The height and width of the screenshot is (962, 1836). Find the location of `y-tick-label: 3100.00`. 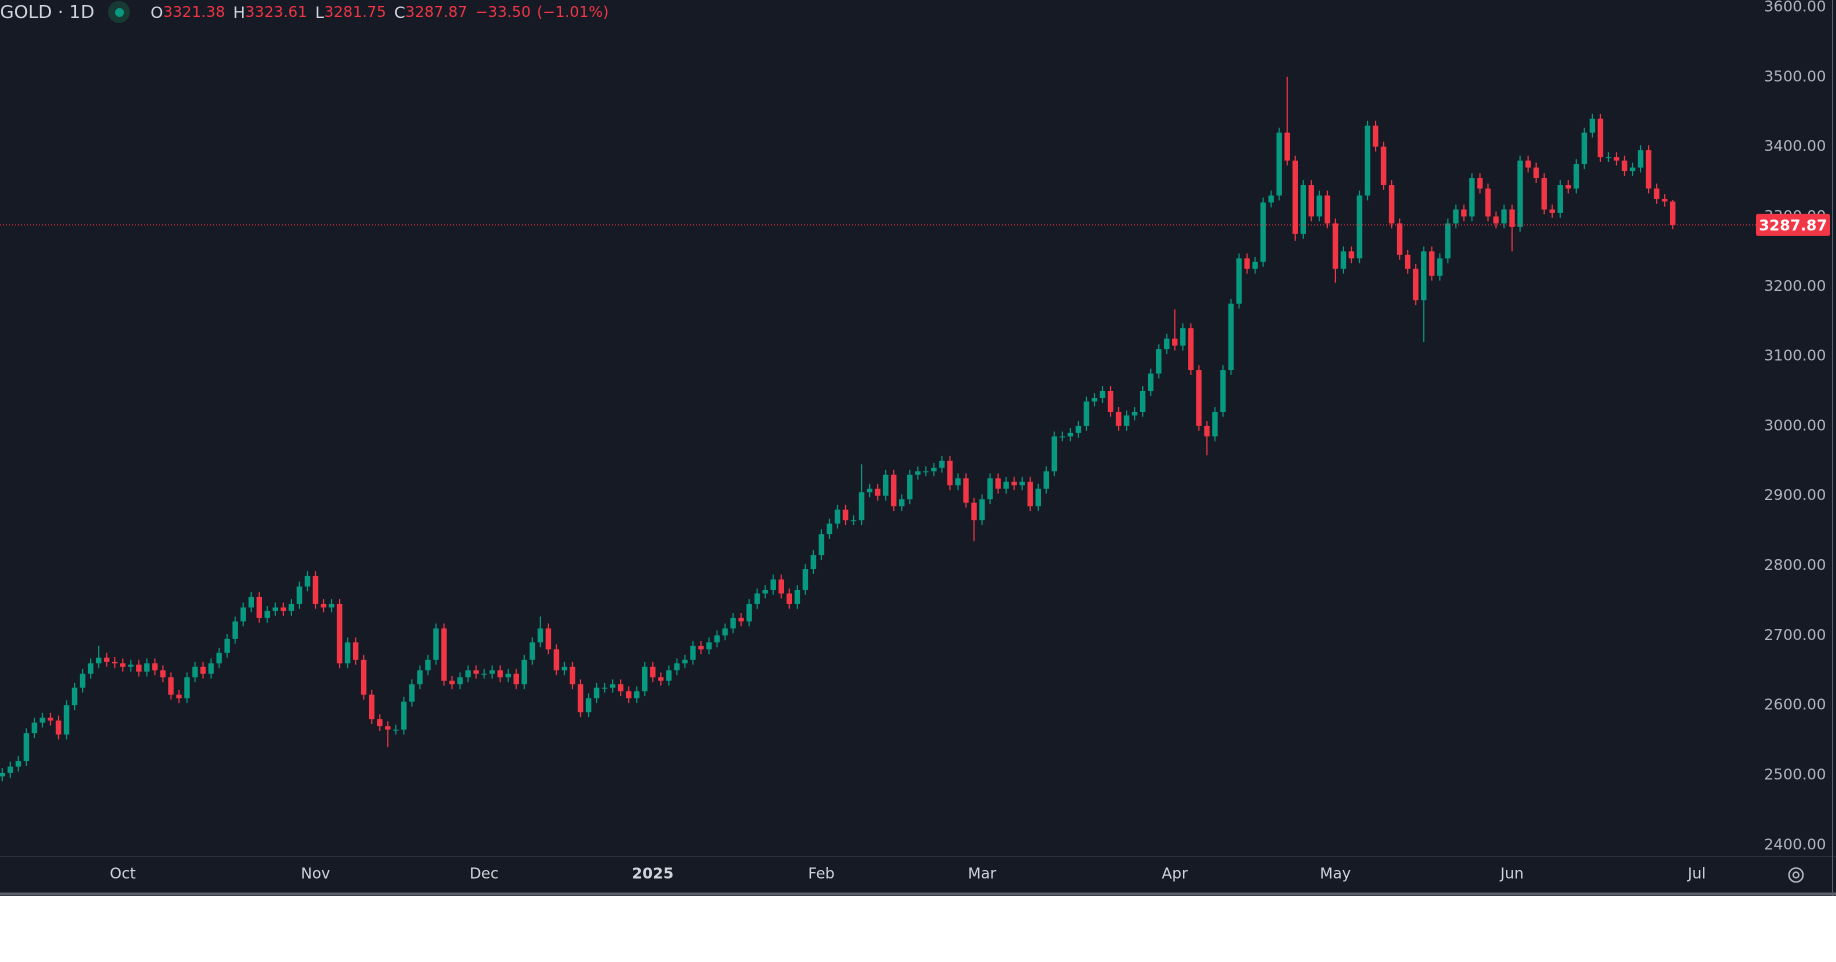

y-tick-label: 3100.00 is located at coordinates (1795, 356).